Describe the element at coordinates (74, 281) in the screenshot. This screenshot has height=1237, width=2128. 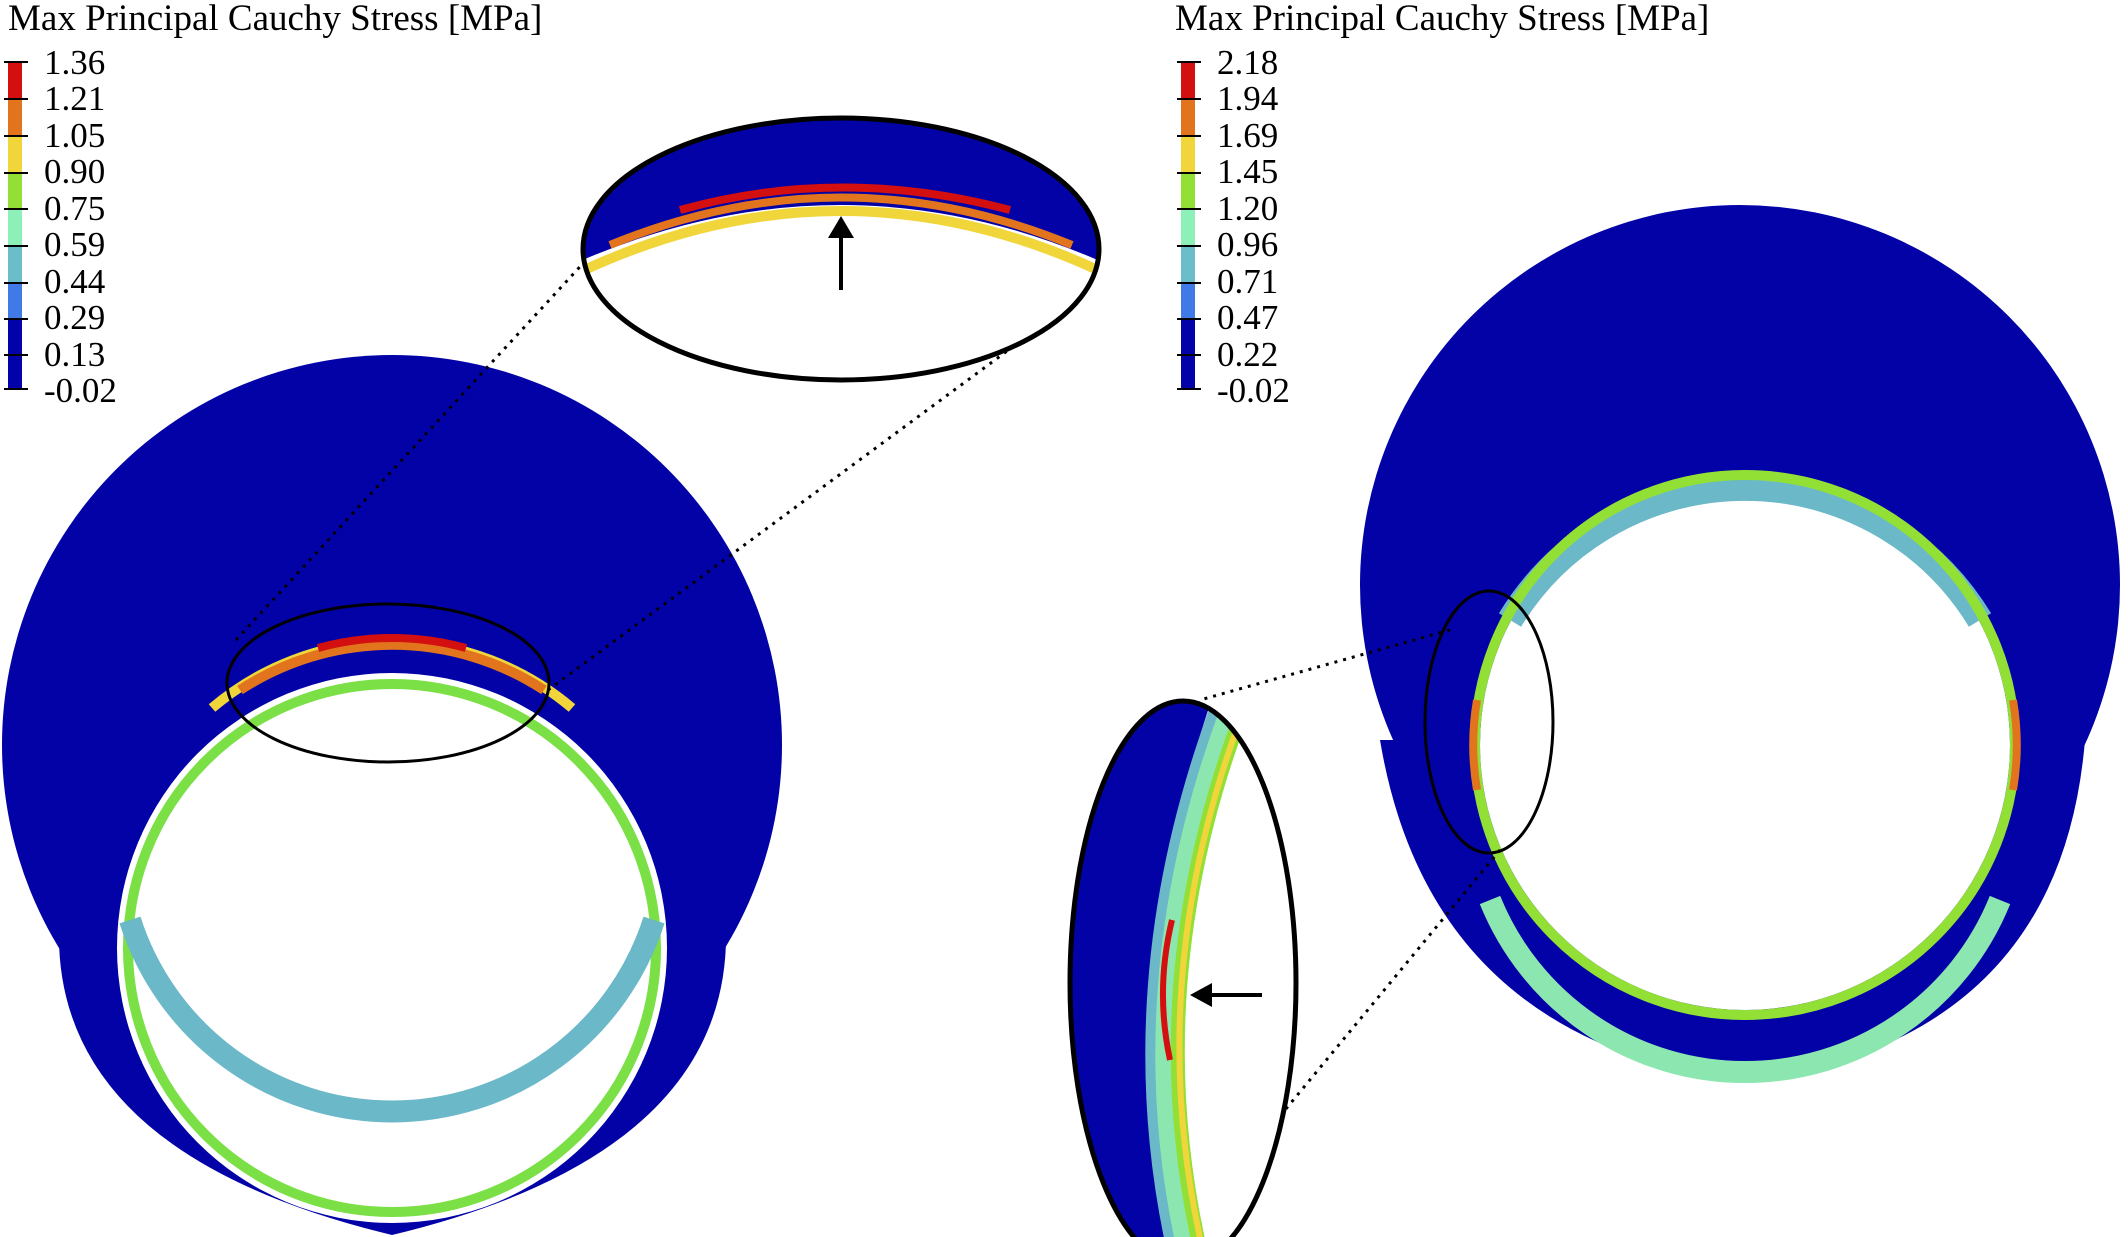
I see `tick-label-left: 0.44` at that location.